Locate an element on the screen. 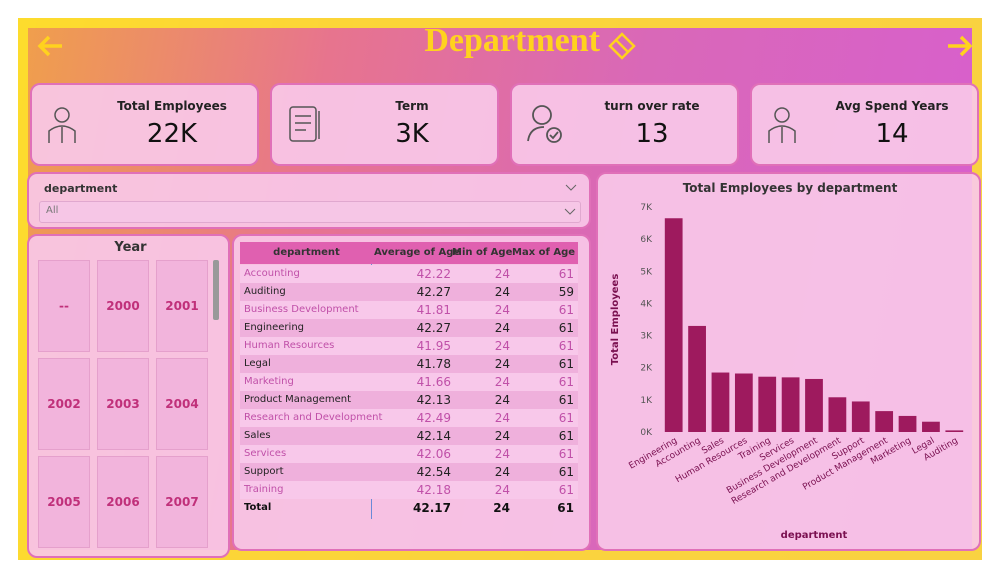 This screenshot has width=1000, height=578. table-cell: 42.06 is located at coordinates (433, 454).